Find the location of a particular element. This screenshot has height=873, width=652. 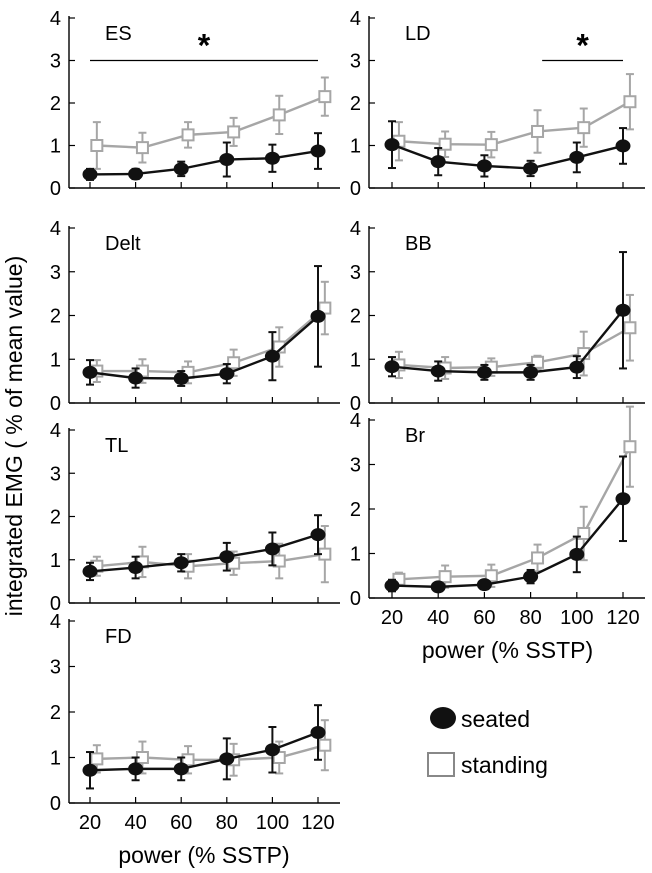

panel-title: Delt is located at coordinates (123, 244).